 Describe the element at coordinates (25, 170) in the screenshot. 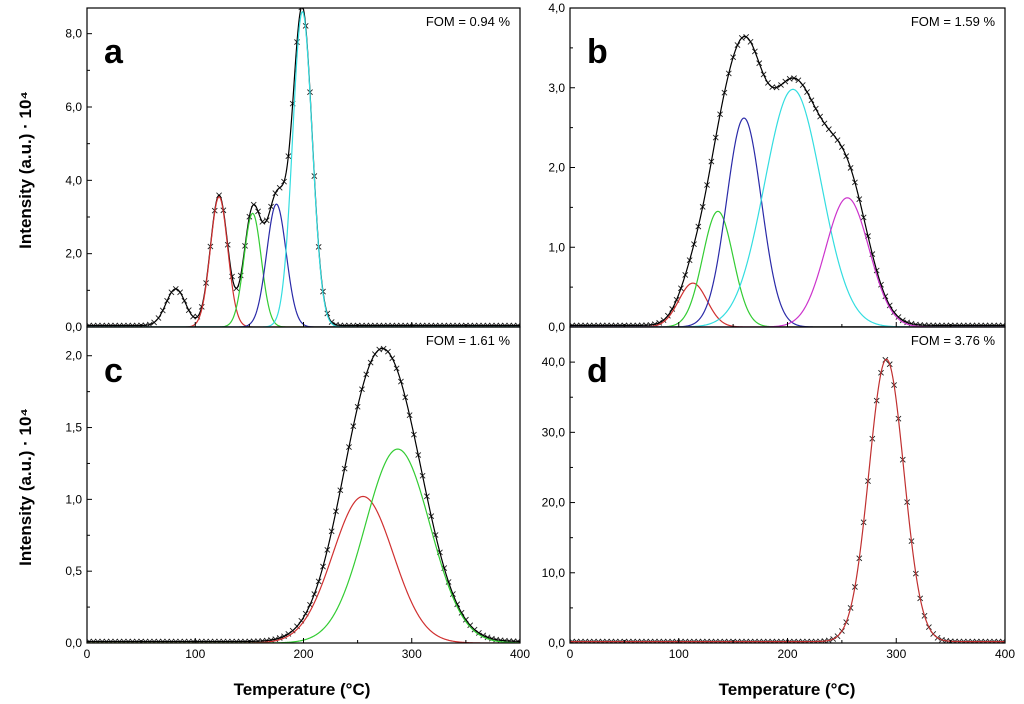

I see `y-axis-title-top: Intensity (a.u.) · 10⁴` at that location.